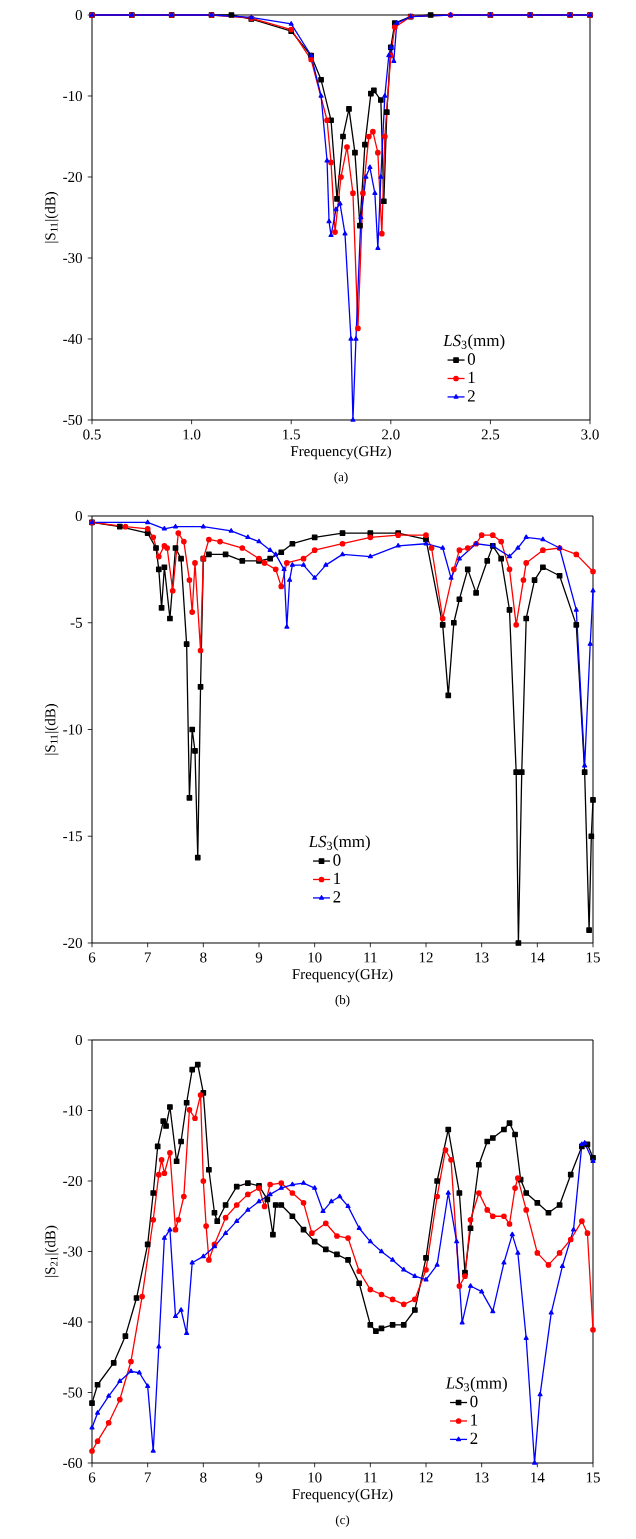 The image size is (636, 1539). Describe the element at coordinates (192, 434) in the screenshot. I see `x-tick-label: 1.0` at that location.